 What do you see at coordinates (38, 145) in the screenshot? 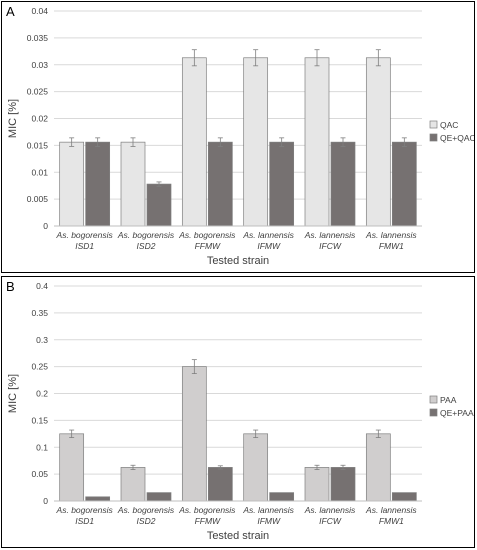
I see `charta-y-tick-label: 0.015` at bounding box center [38, 145].